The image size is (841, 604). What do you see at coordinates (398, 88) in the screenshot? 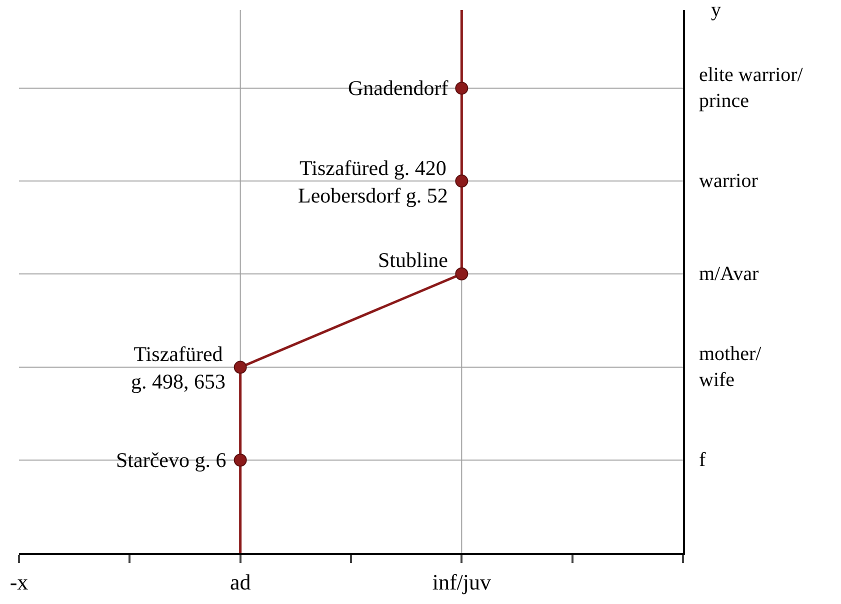
I see `annotation: Gnadendorf` at bounding box center [398, 88].